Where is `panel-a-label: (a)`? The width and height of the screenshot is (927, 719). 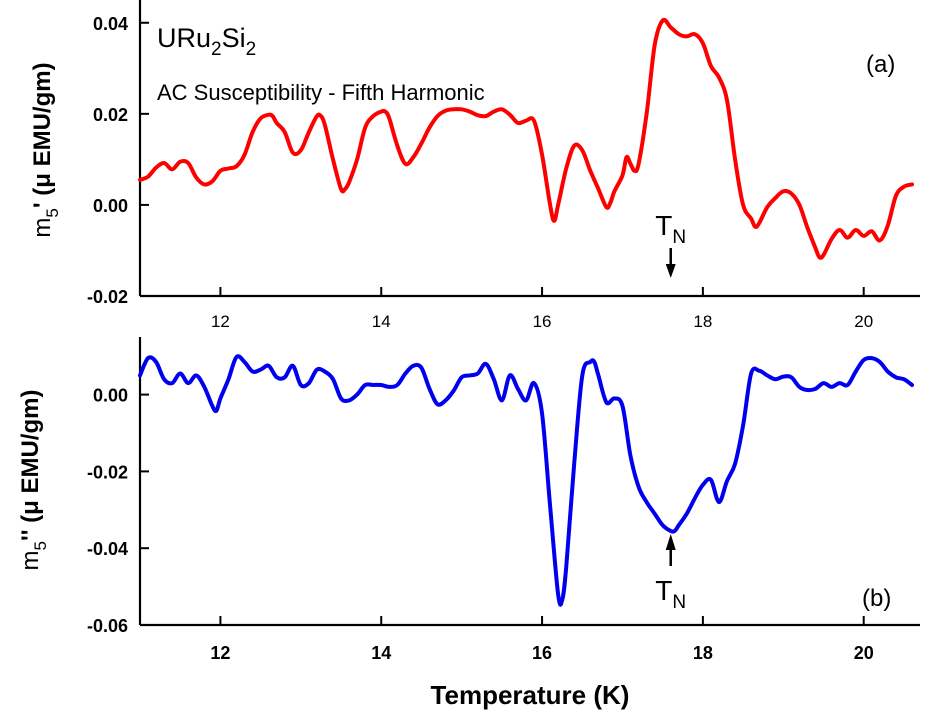 panel-a-label: (a) is located at coordinates (880, 64).